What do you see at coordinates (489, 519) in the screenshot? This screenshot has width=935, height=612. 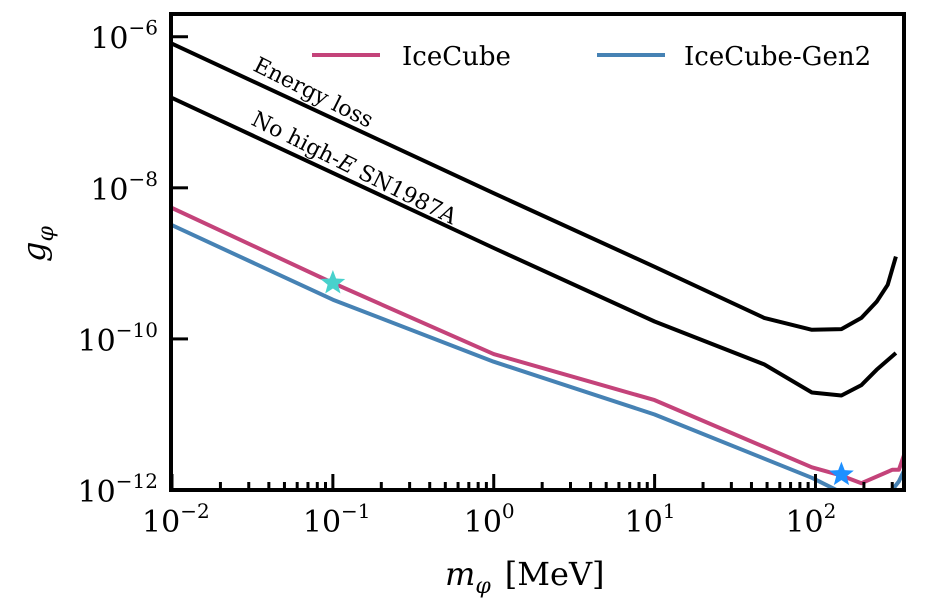 I see `x-tick-label: 10⁰` at bounding box center [489, 519].